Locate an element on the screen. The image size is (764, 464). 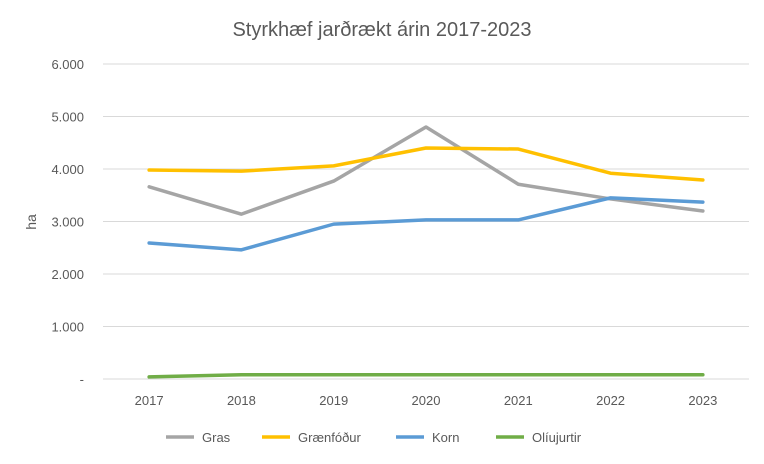
x-tick-label: 2020 is located at coordinates (426, 400).